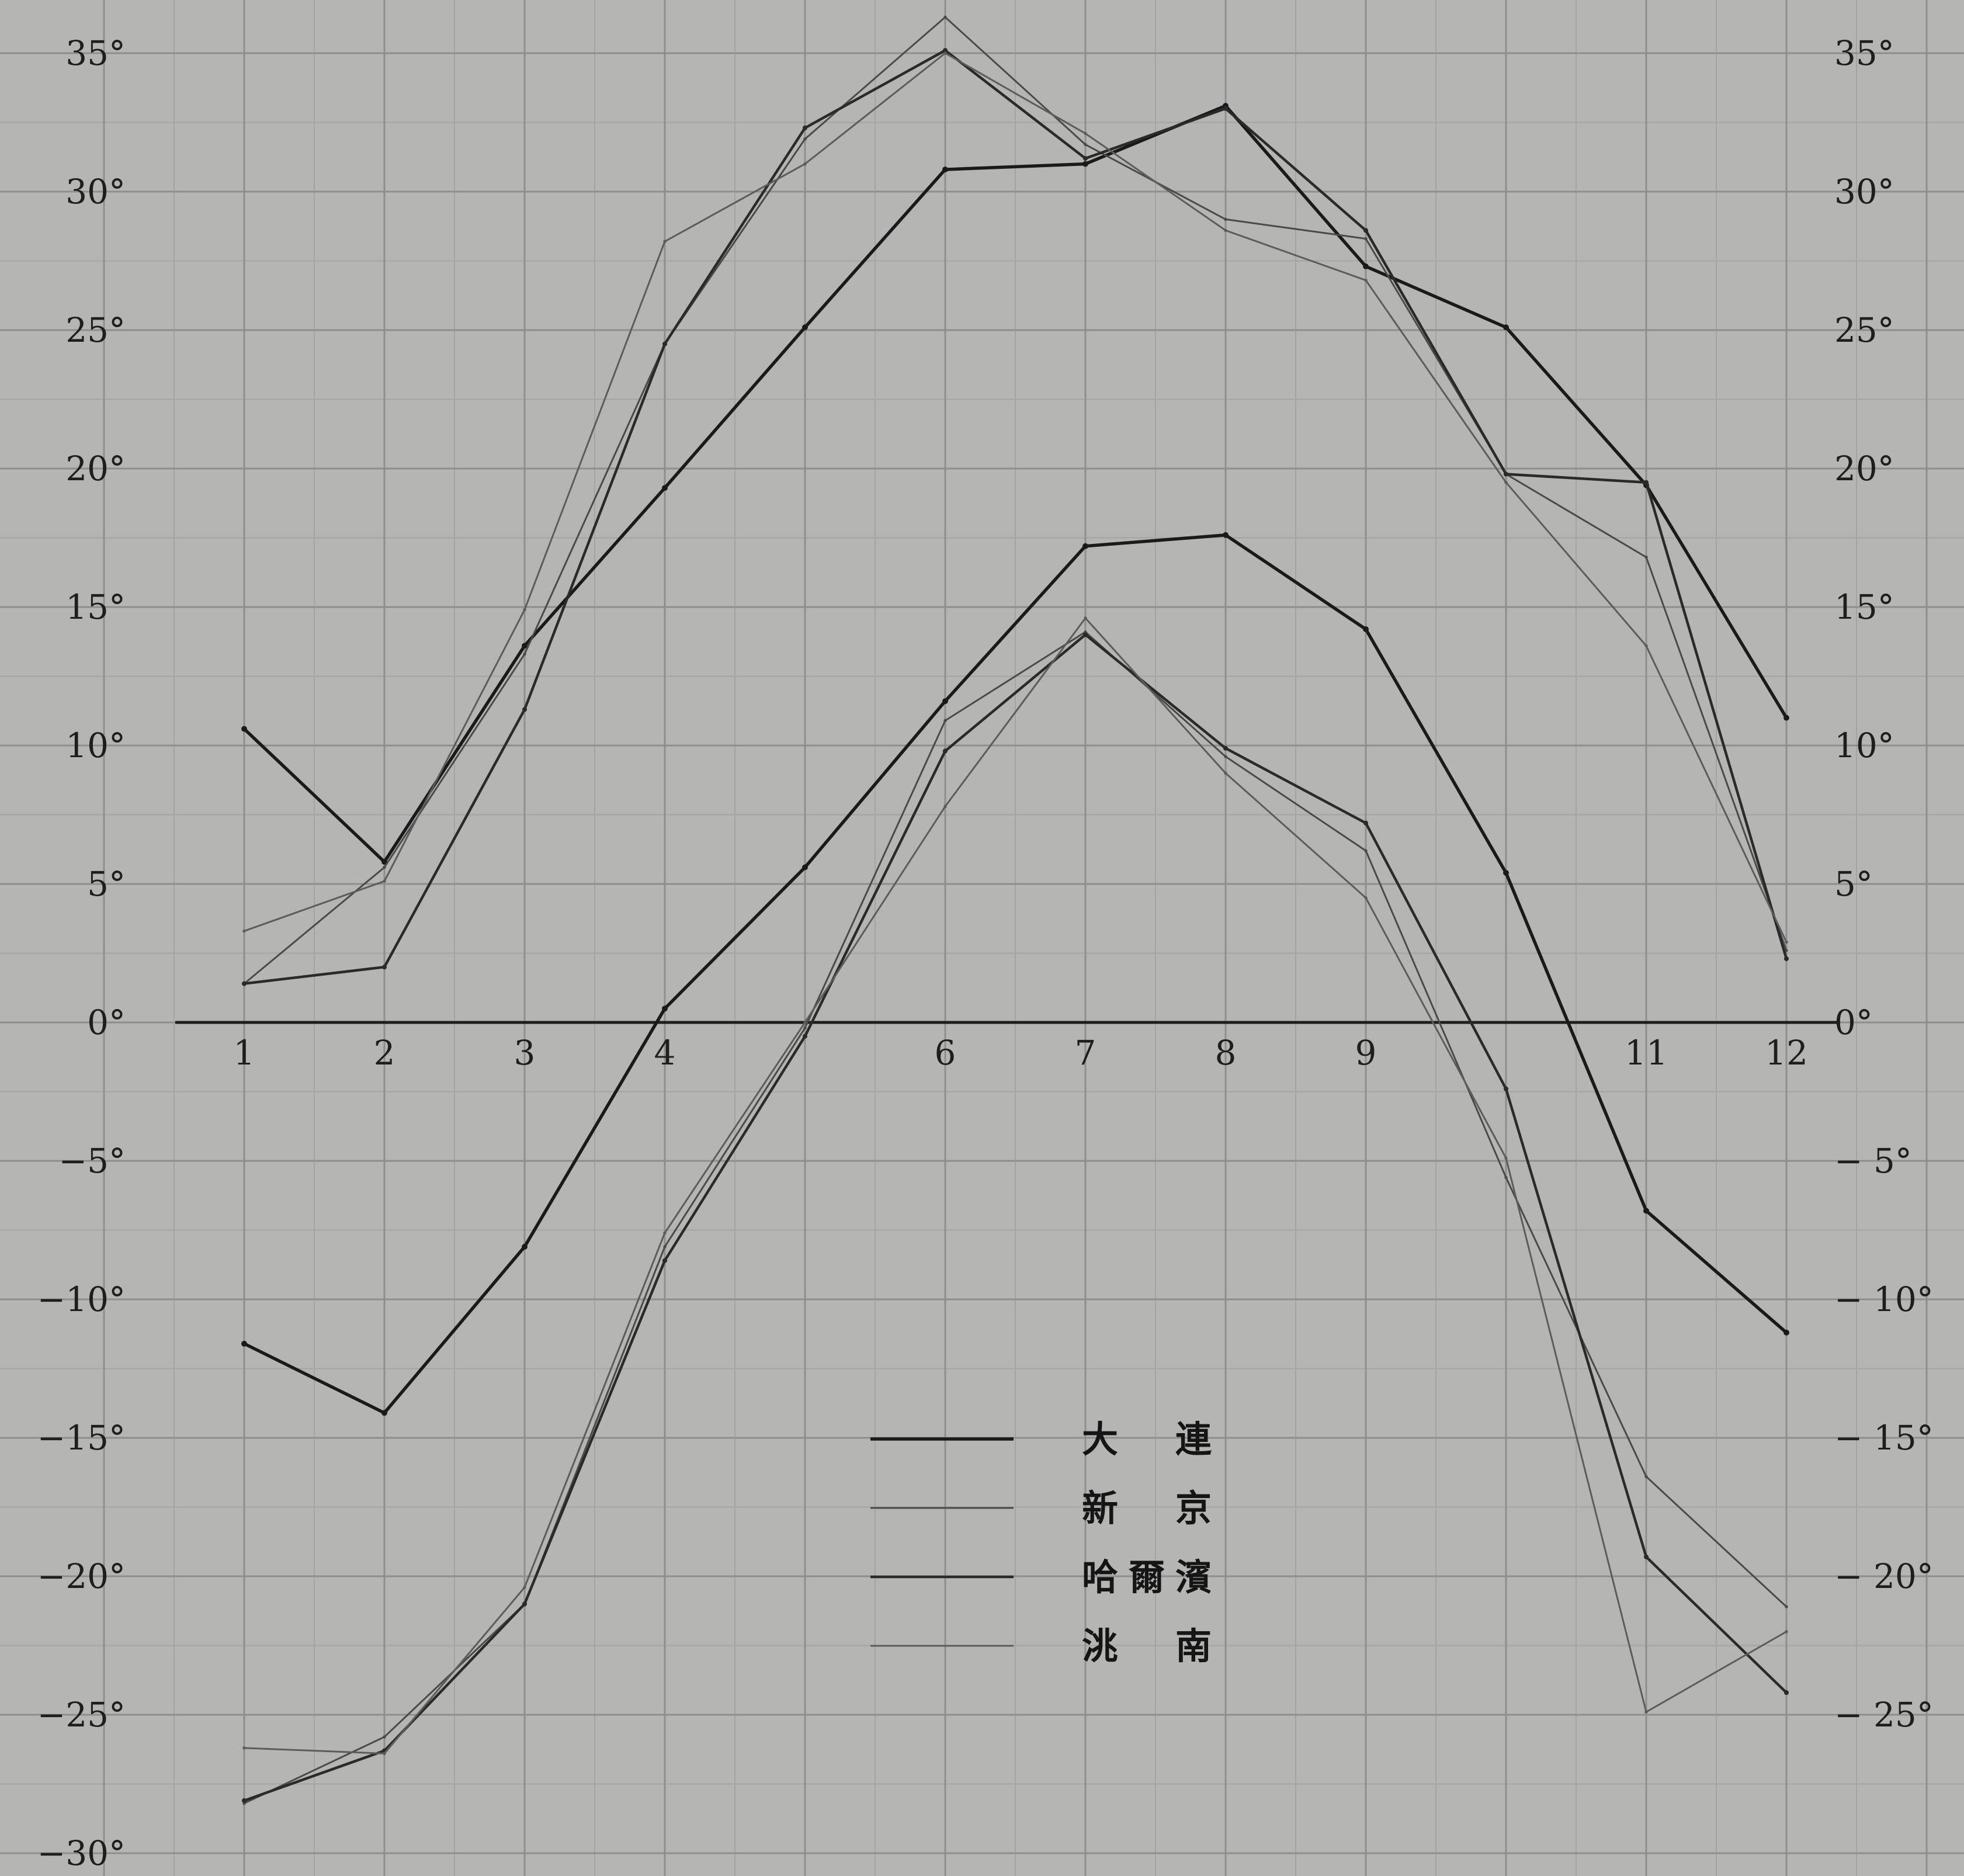 The width and height of the screenshot is (1964, 1876). I want to click on y-tick-label-right: − 10°, so click(1884, 1299).